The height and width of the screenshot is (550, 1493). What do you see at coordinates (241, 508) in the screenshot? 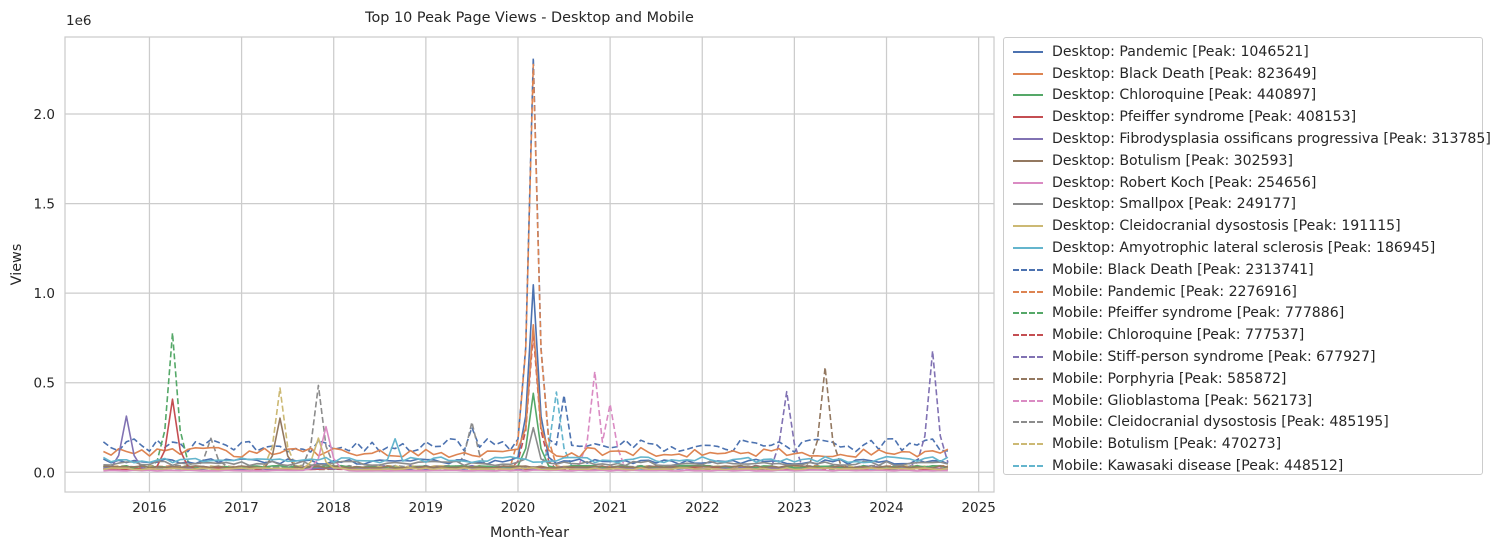
I see `x-tick-label: 2017` at bounding box center [241, 508].